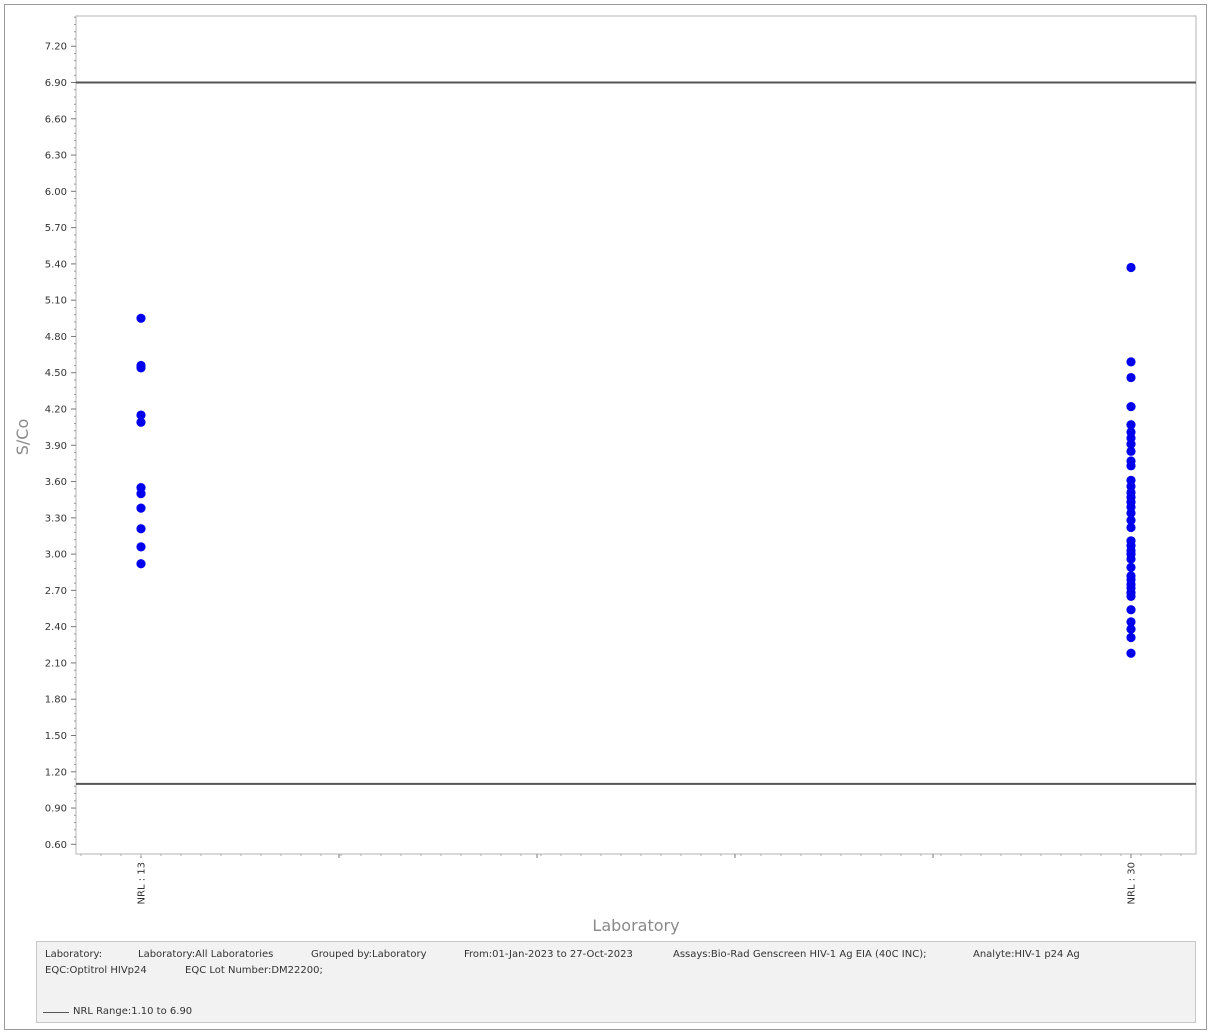  What do you see at coordinates (56, 700) in the screenshot?
I see `y-tick-label: 1.80` at bounding box center [56, 700].